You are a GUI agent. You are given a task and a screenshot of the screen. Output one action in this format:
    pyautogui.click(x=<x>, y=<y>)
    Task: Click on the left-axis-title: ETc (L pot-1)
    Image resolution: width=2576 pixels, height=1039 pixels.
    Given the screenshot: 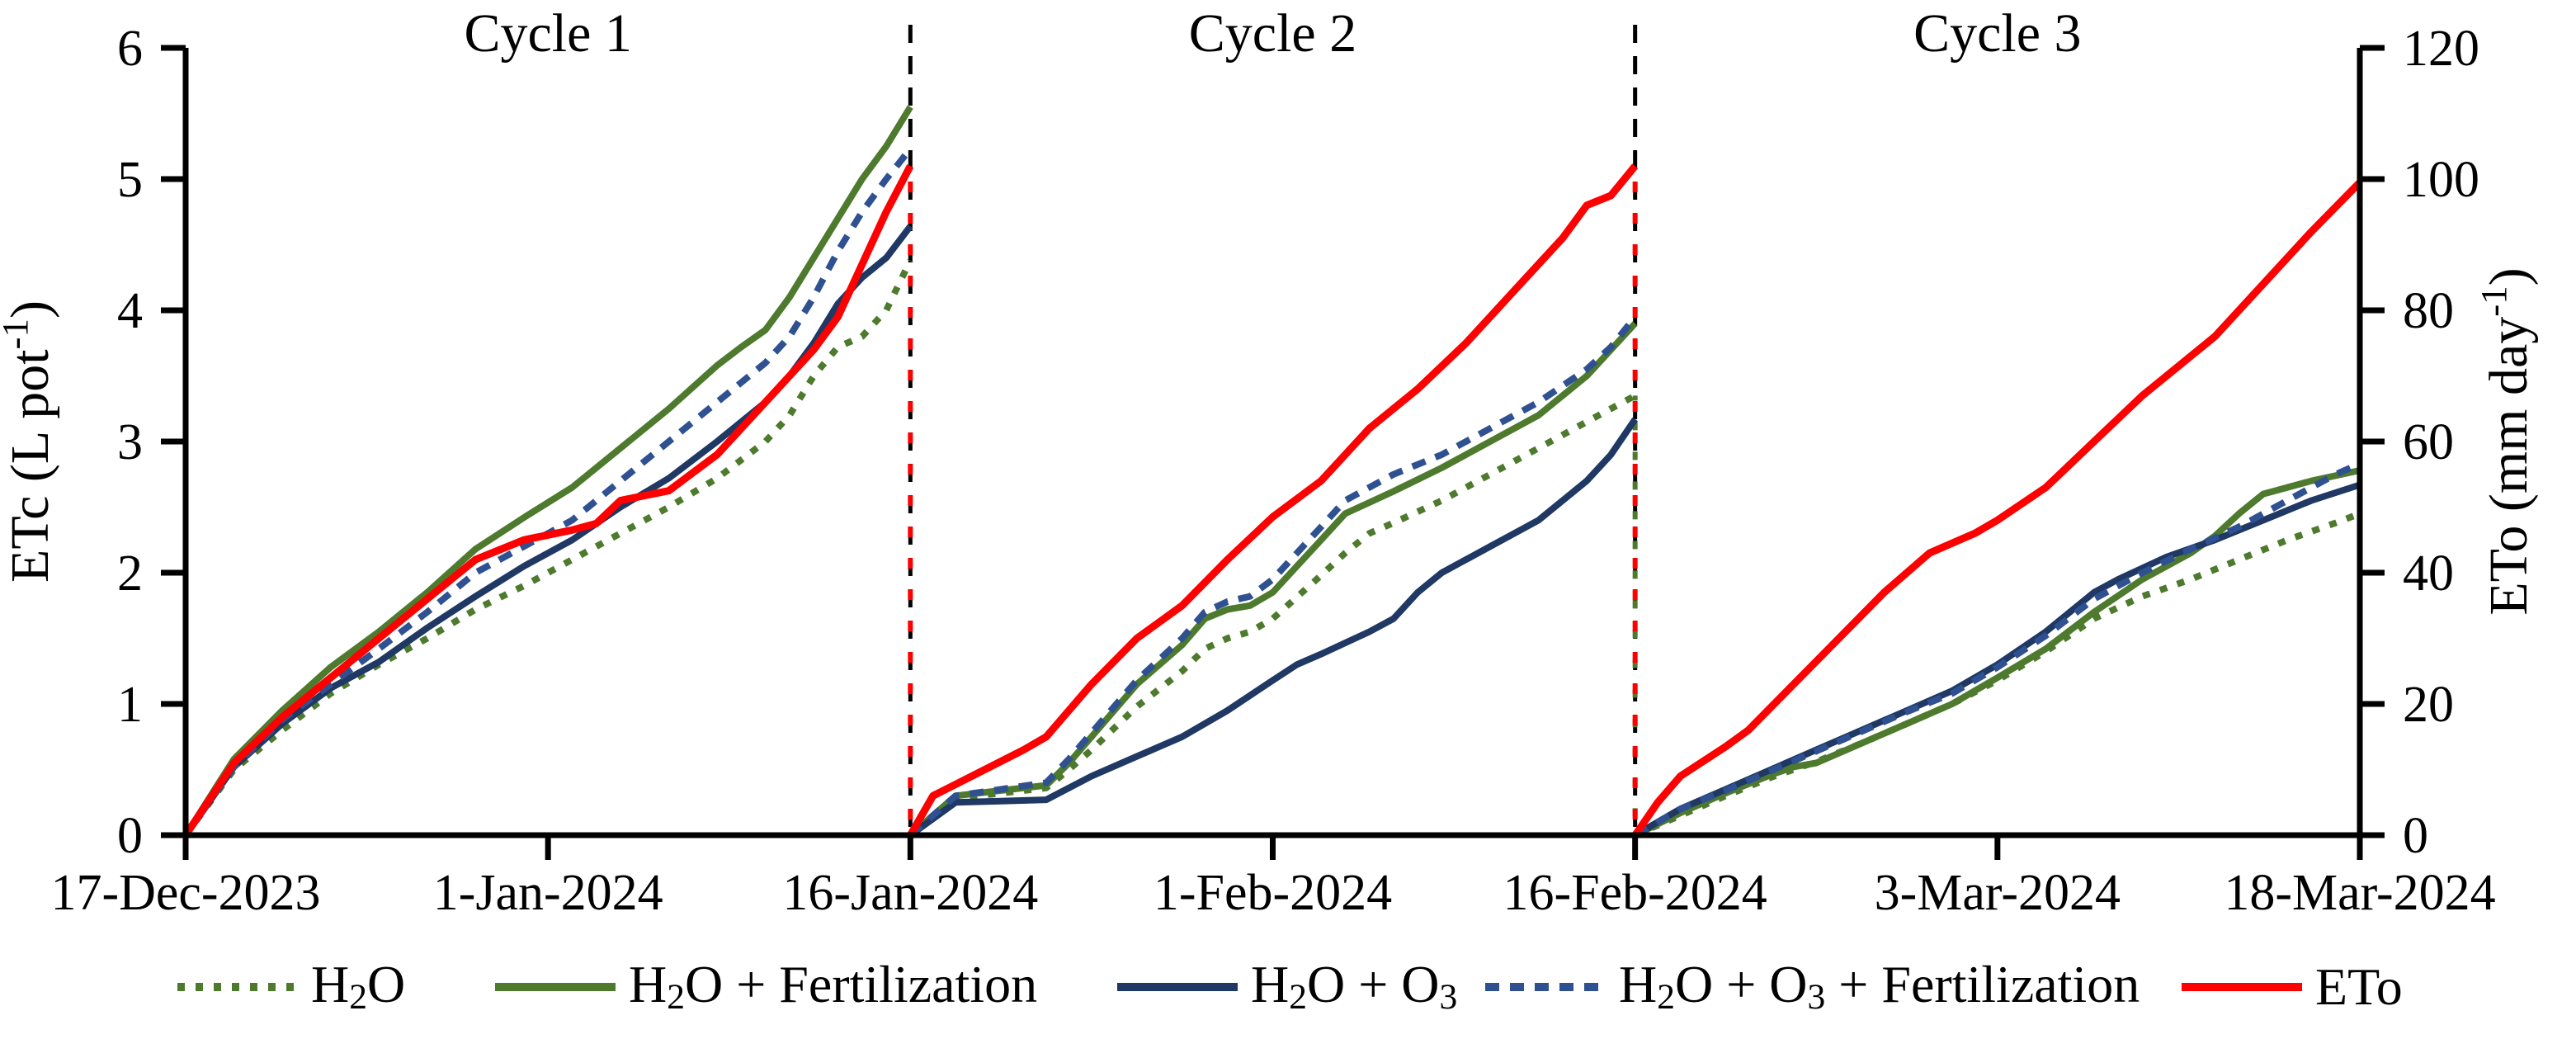 What is the action you would take?
    pyautogui.click(x=30, y=441)
    